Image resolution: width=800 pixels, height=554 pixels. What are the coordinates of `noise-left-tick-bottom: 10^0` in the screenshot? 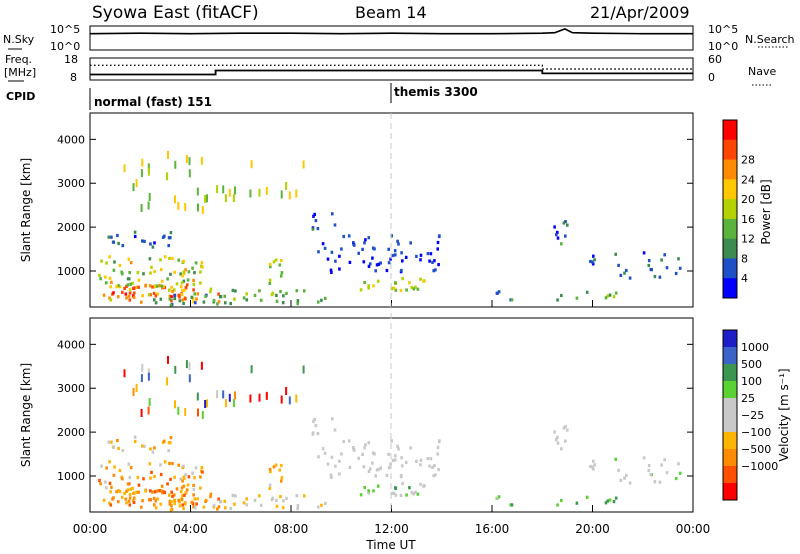 It's located at (65, 46).